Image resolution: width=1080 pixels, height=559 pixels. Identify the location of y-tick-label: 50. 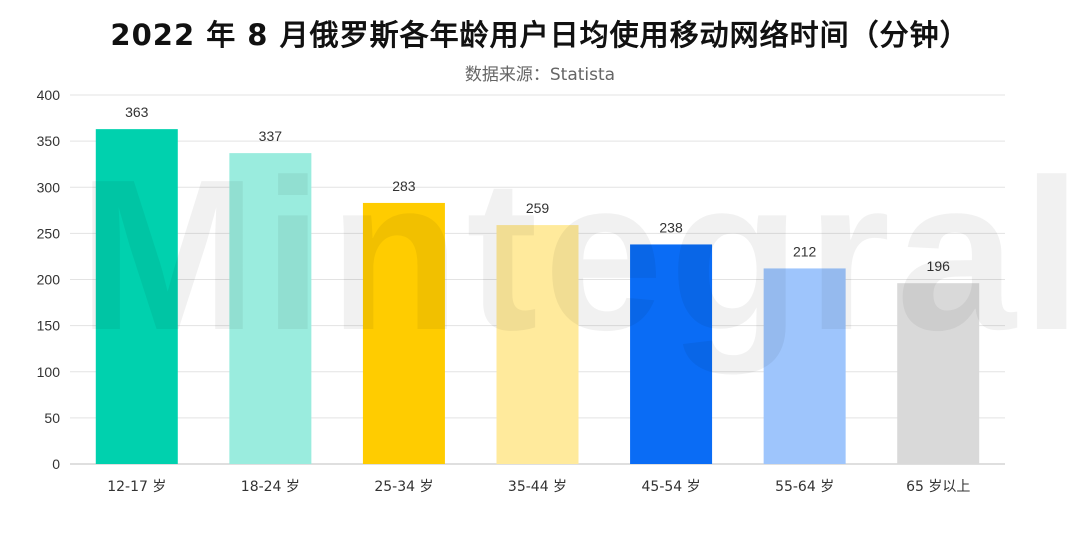
(52, 418).